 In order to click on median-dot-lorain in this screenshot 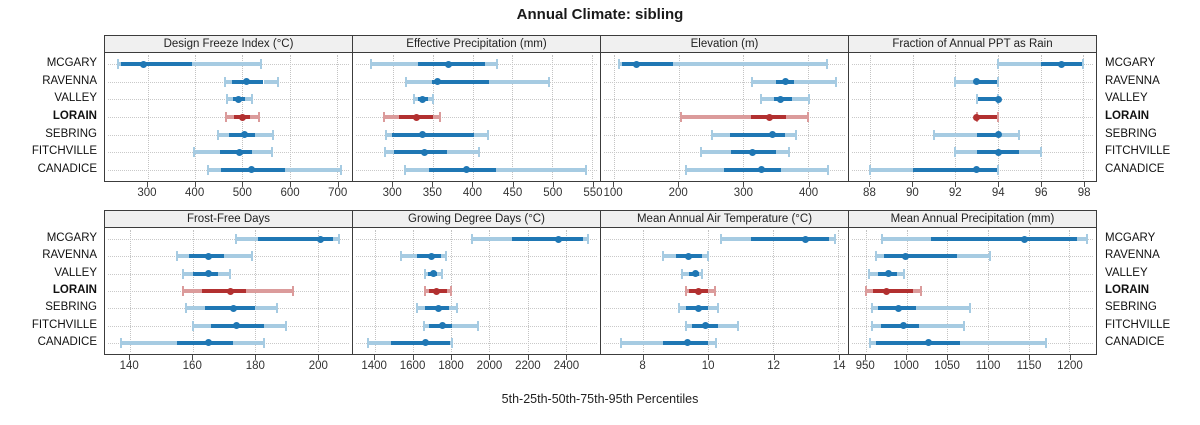, I will do `click(230, 291)`.